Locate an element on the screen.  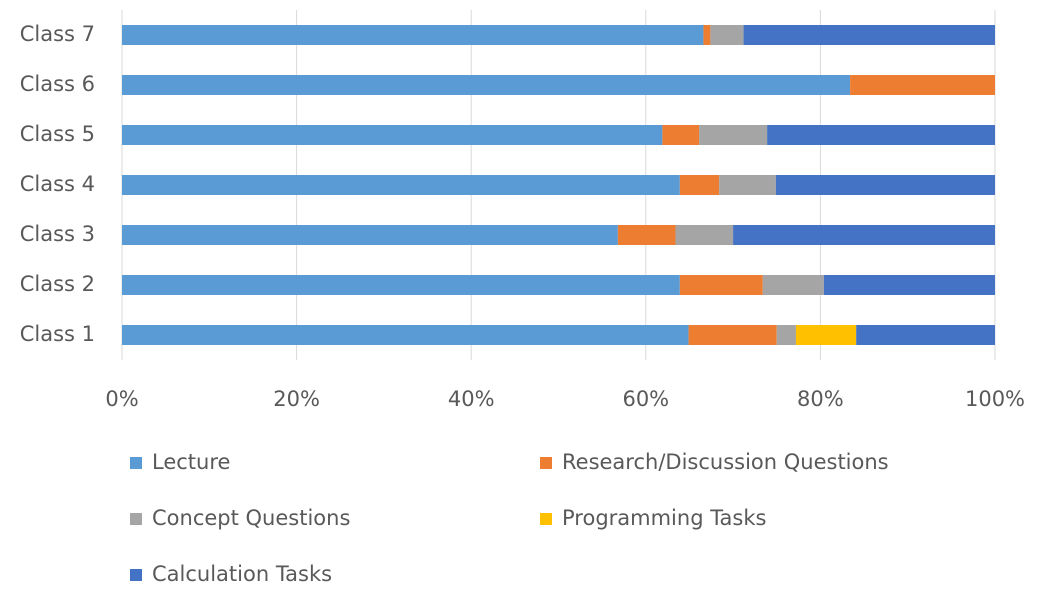
y-tick-label: Class 4 is located at coordinates (57, 184).